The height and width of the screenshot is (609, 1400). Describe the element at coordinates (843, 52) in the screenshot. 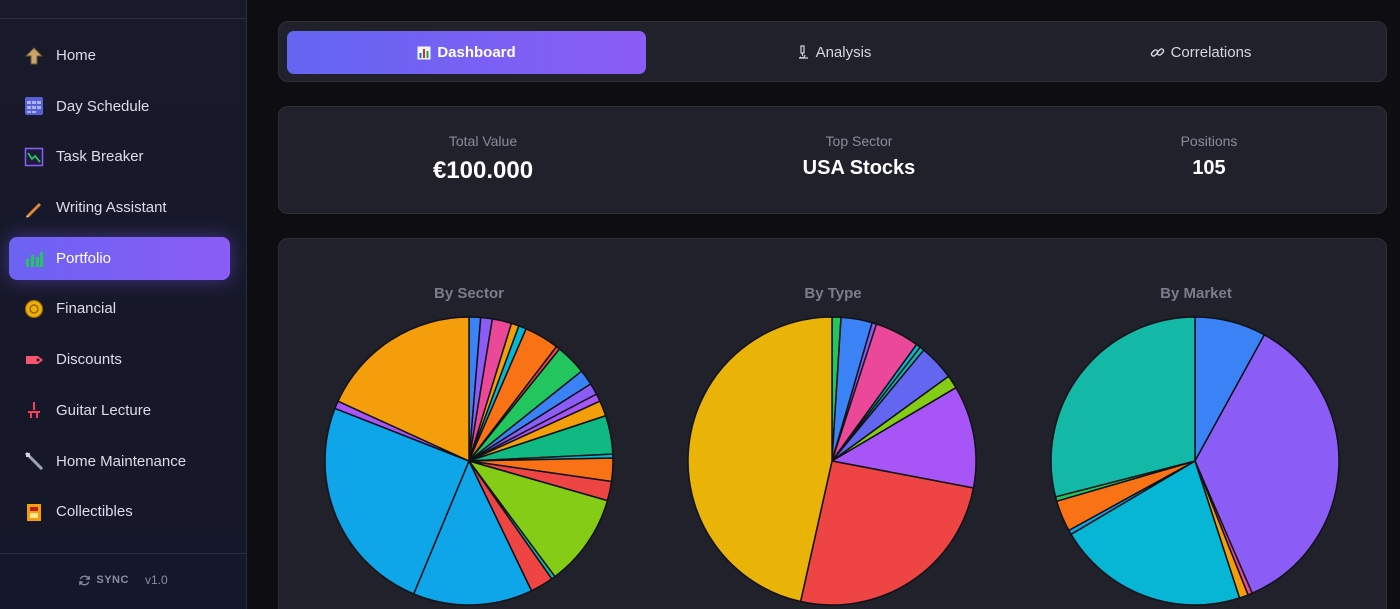

I see `tab-label: Analysis` at that location.